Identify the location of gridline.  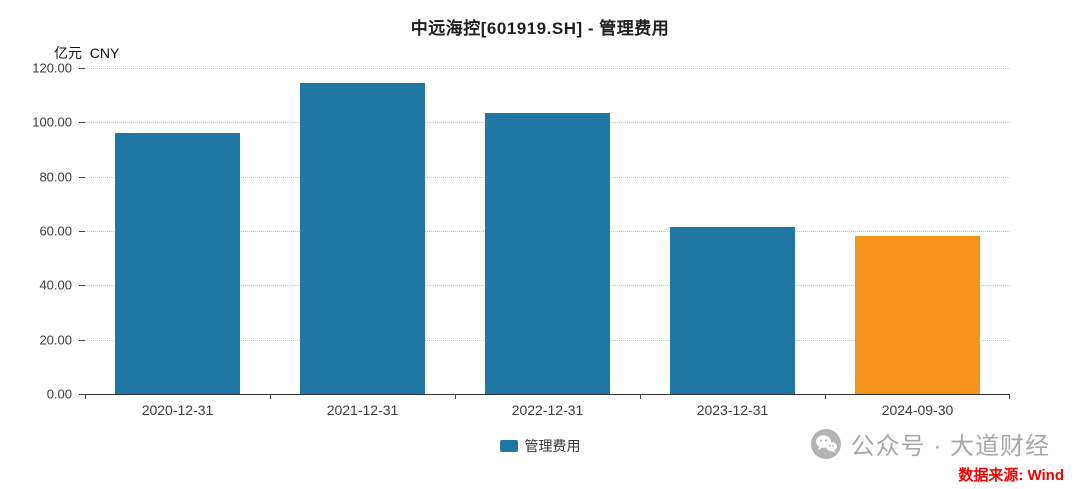
(547, 68).